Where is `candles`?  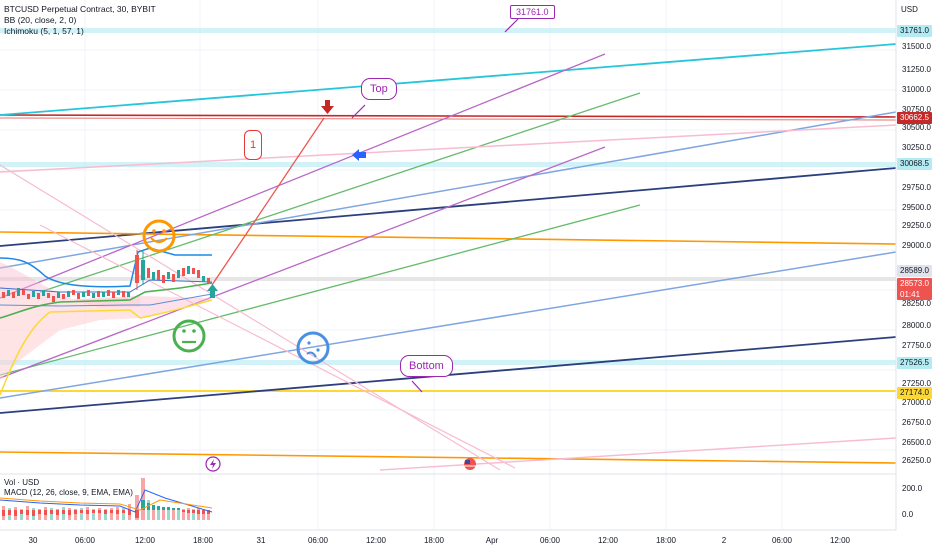 candles is located at coordinates (106, 276).